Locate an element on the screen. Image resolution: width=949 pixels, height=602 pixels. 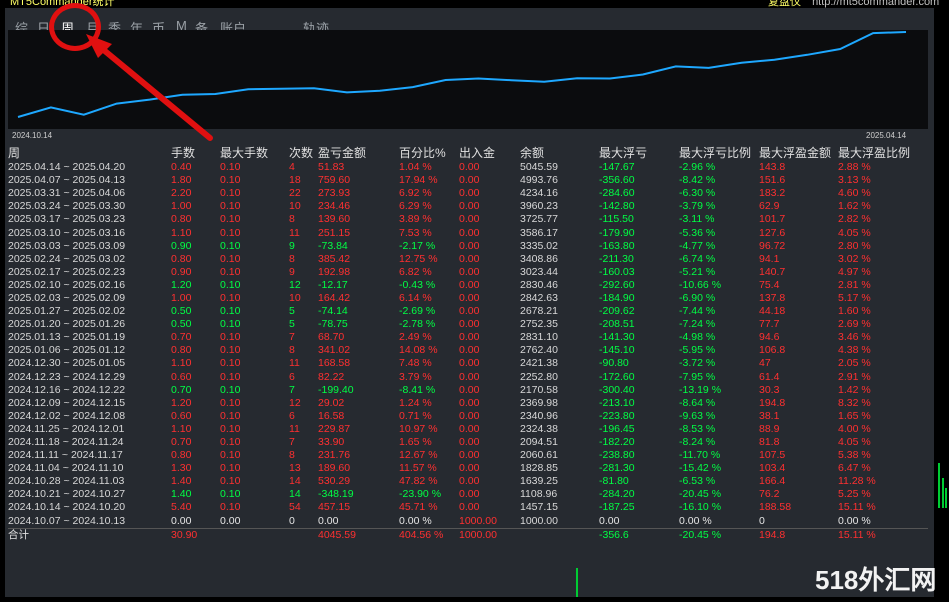
header-7: 余额 is located at coordinates (532, 153).